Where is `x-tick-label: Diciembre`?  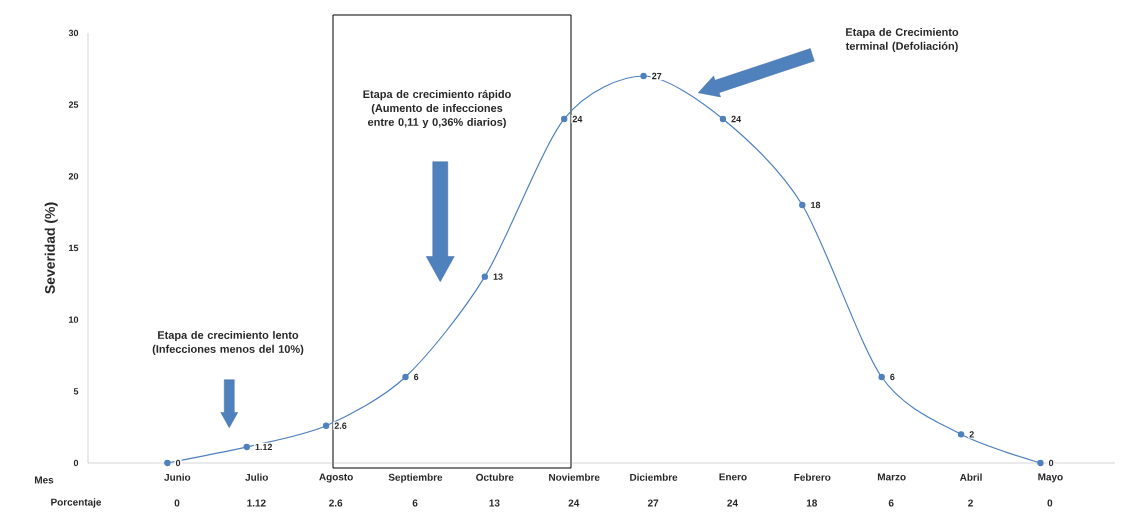 x-tick-label: Diciembre is located at coordinates (654, 477).